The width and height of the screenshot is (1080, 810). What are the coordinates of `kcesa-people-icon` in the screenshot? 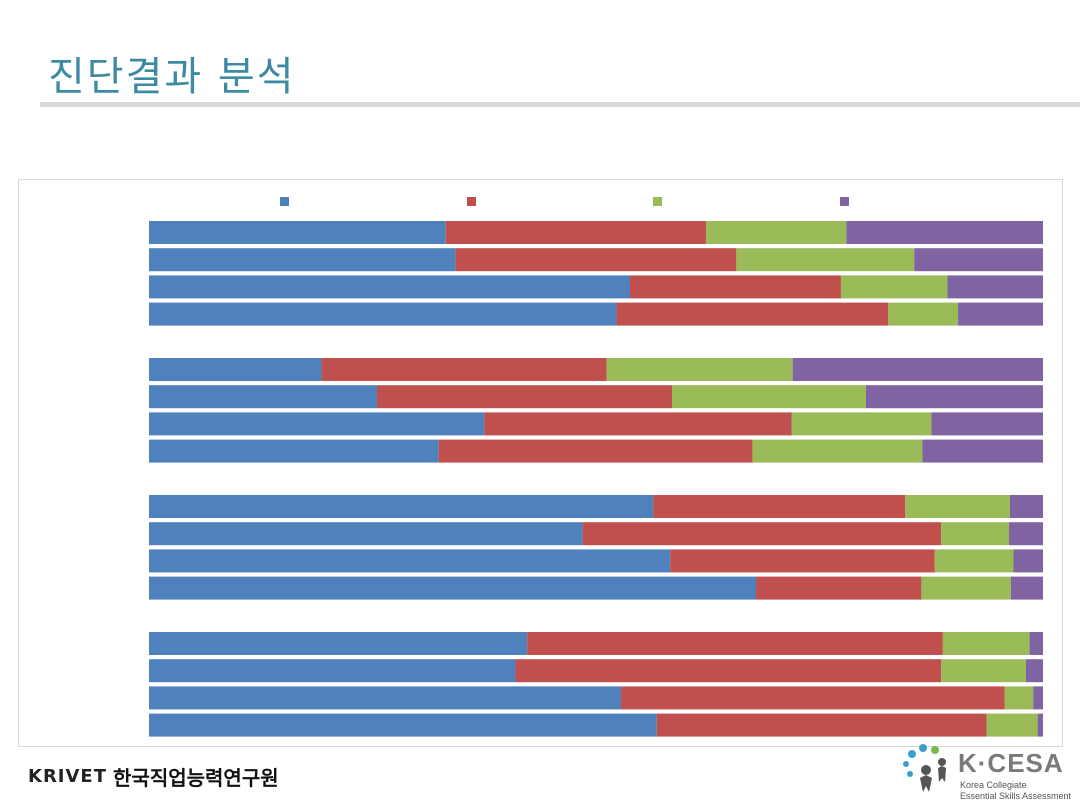 It's located at (924, 768).